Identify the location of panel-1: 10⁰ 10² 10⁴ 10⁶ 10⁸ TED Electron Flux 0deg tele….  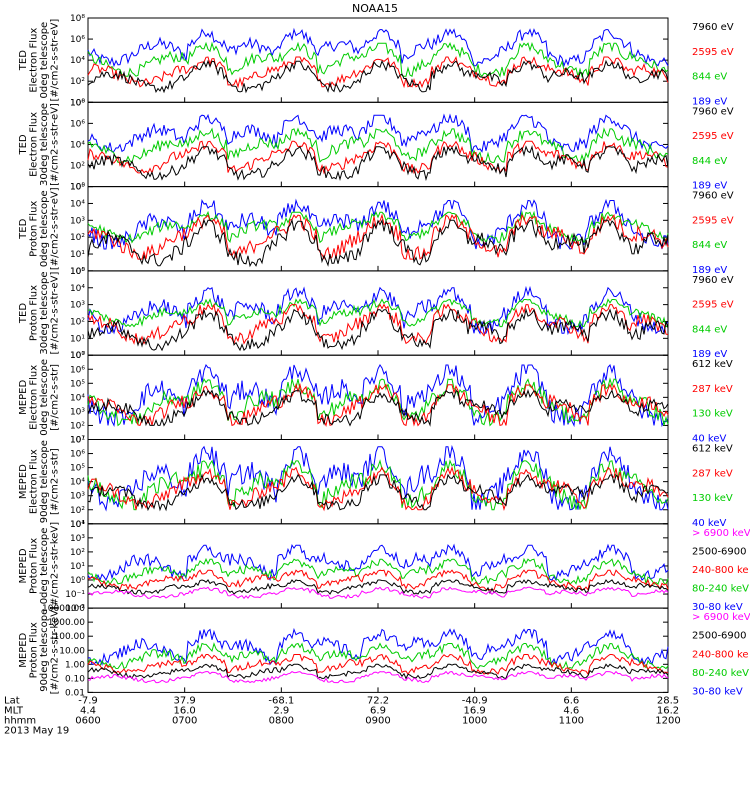
(376, 61).